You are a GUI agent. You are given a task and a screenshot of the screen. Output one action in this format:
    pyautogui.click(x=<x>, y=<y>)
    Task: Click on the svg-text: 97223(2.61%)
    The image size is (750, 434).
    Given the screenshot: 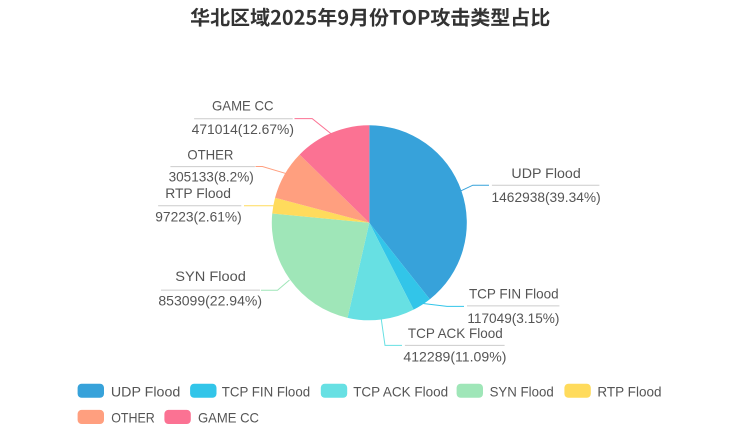 What is the action you would take?
    pyautogui.click(x=198, y=216)
    